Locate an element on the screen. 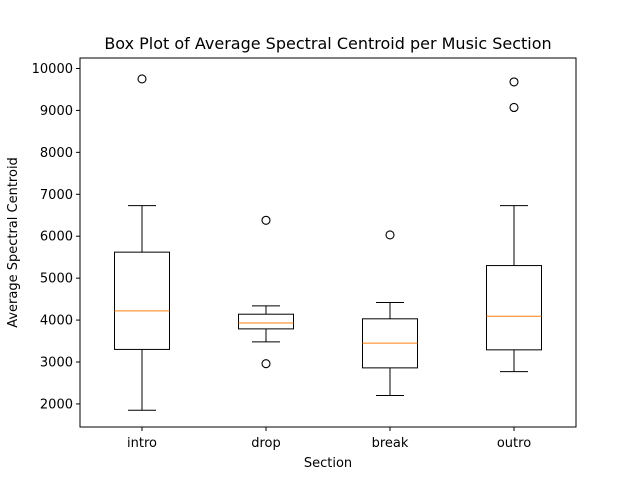  x-axis-label: Section is located at coordinates (328, 463).